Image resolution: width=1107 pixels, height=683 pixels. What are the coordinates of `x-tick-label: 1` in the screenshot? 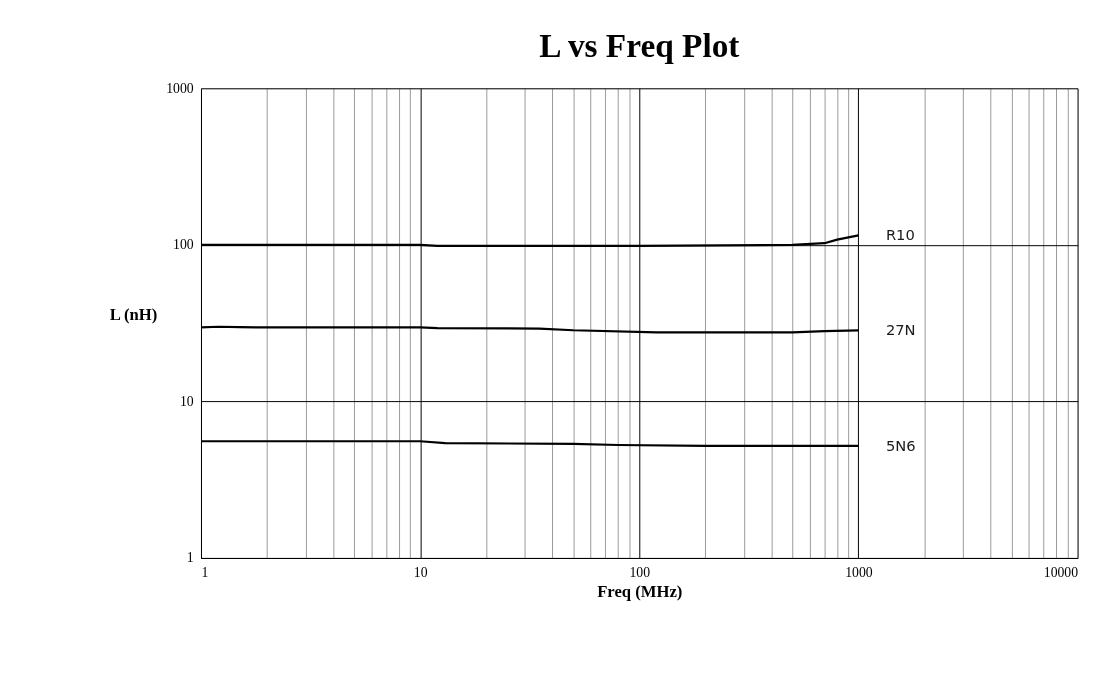 It's located at (205, 573).